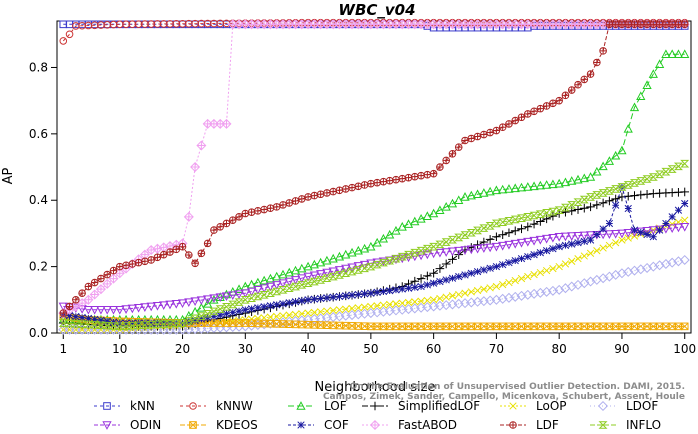 The image size is (698, 434). Describe the element at coordinates (551, 406) in the screenshot. I see `legend-label: LoOP` at that location.